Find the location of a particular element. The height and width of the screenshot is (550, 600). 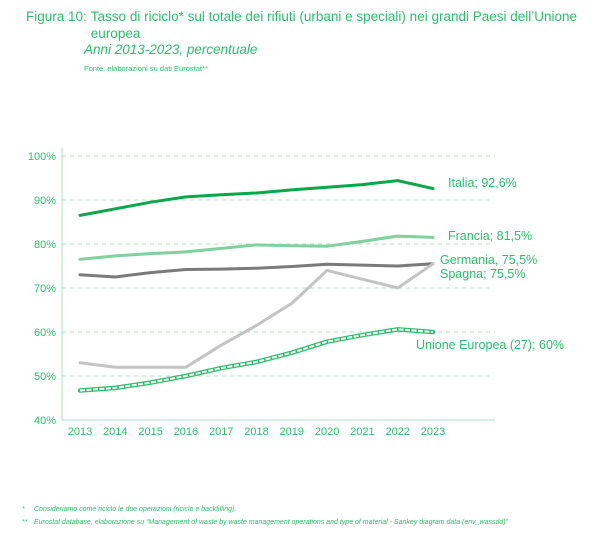

footnote-mark: * is located at coordinates (23, 509).